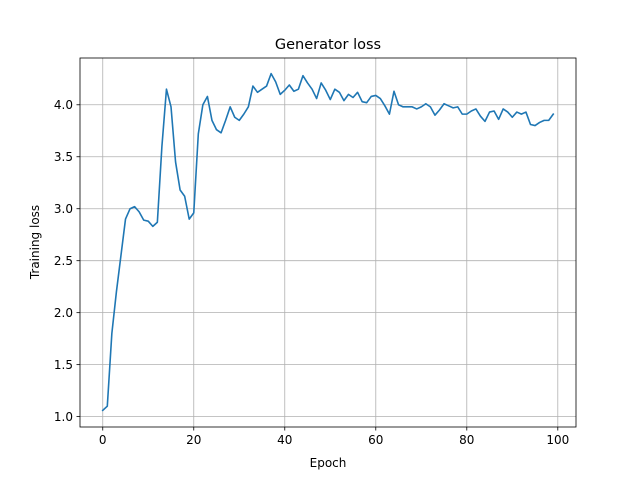 This screenshot has width=640, height=480. I want to click on x-tick-label: 80, so click(466, 440).